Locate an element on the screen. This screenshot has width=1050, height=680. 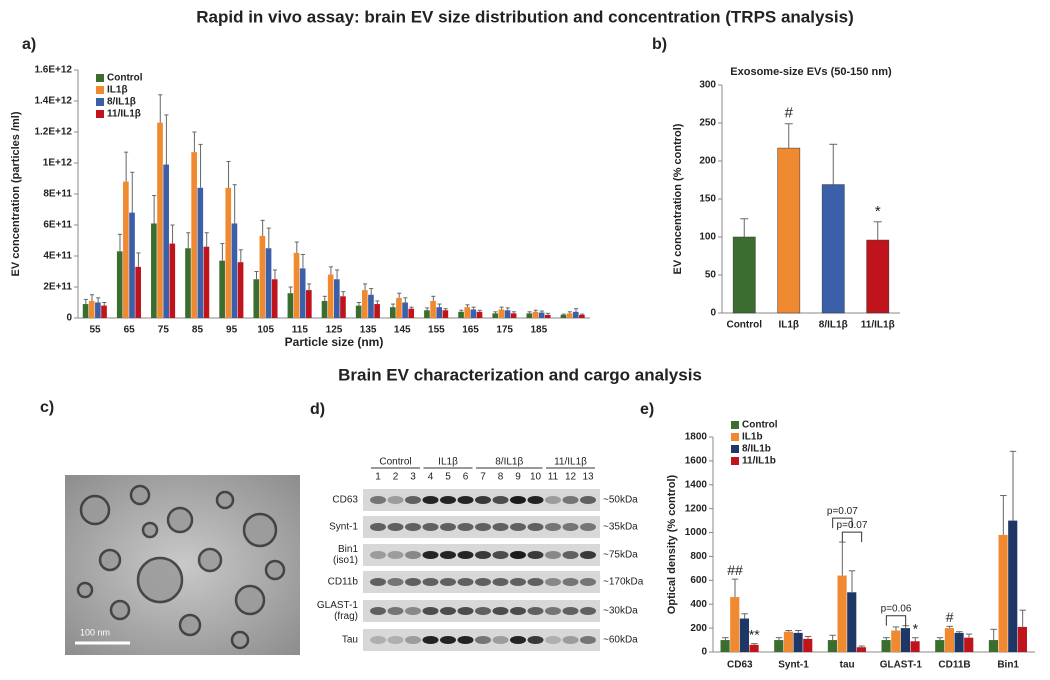
panel-label: a) is located at coordinates (29, 44).